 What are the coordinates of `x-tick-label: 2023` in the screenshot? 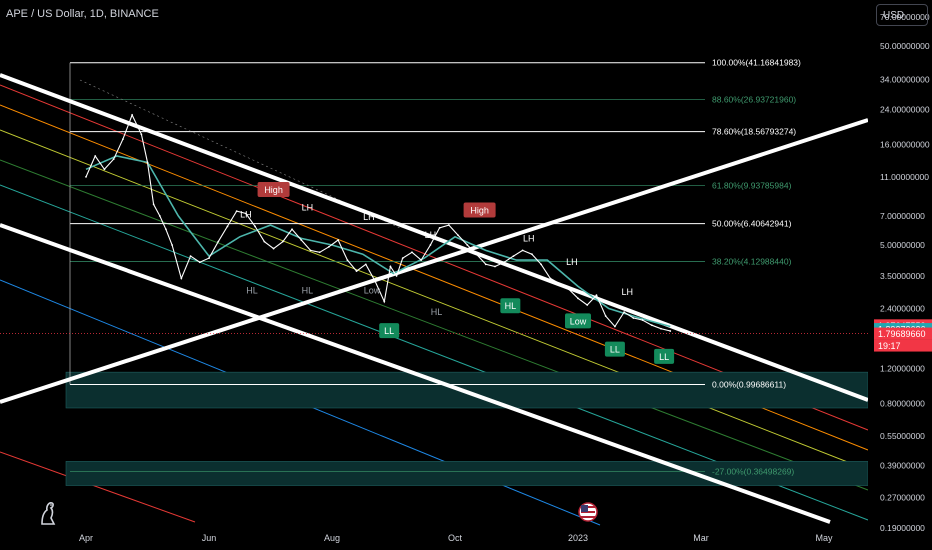 It's located at (578, 538).